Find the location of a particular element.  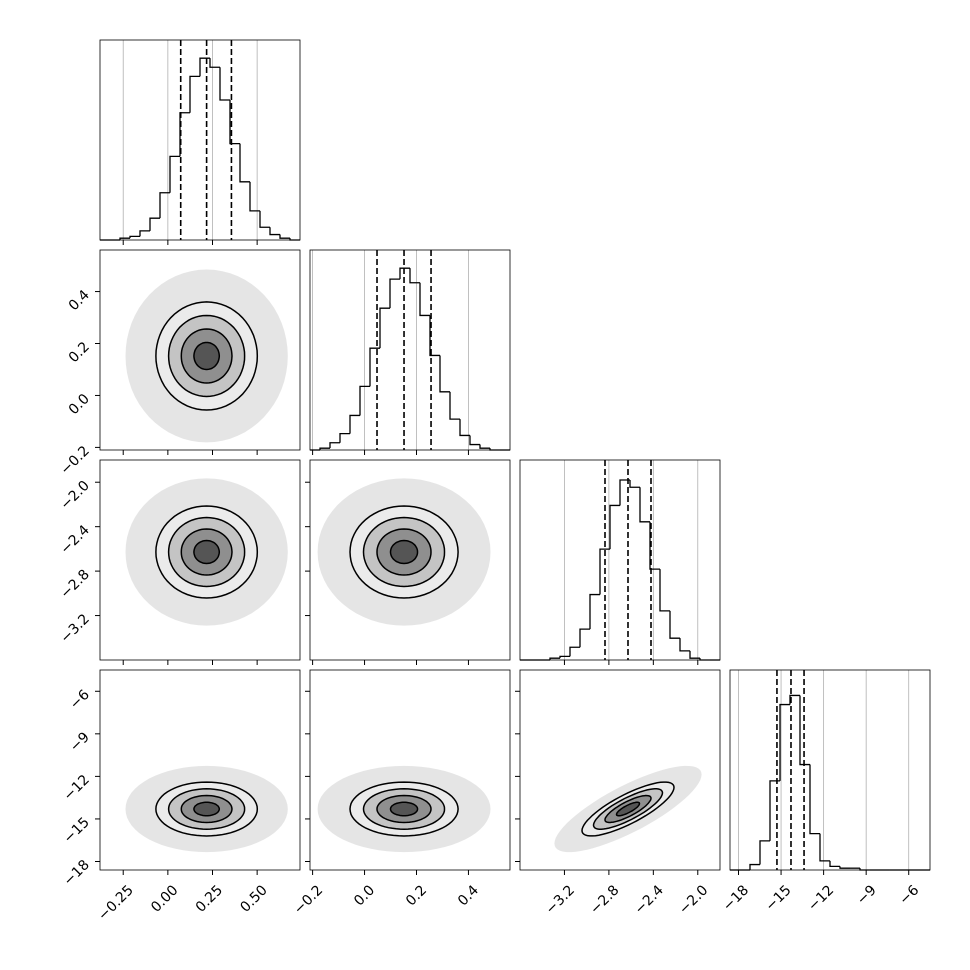

y-tick-label: −12 is located at coordinates (77, 788).